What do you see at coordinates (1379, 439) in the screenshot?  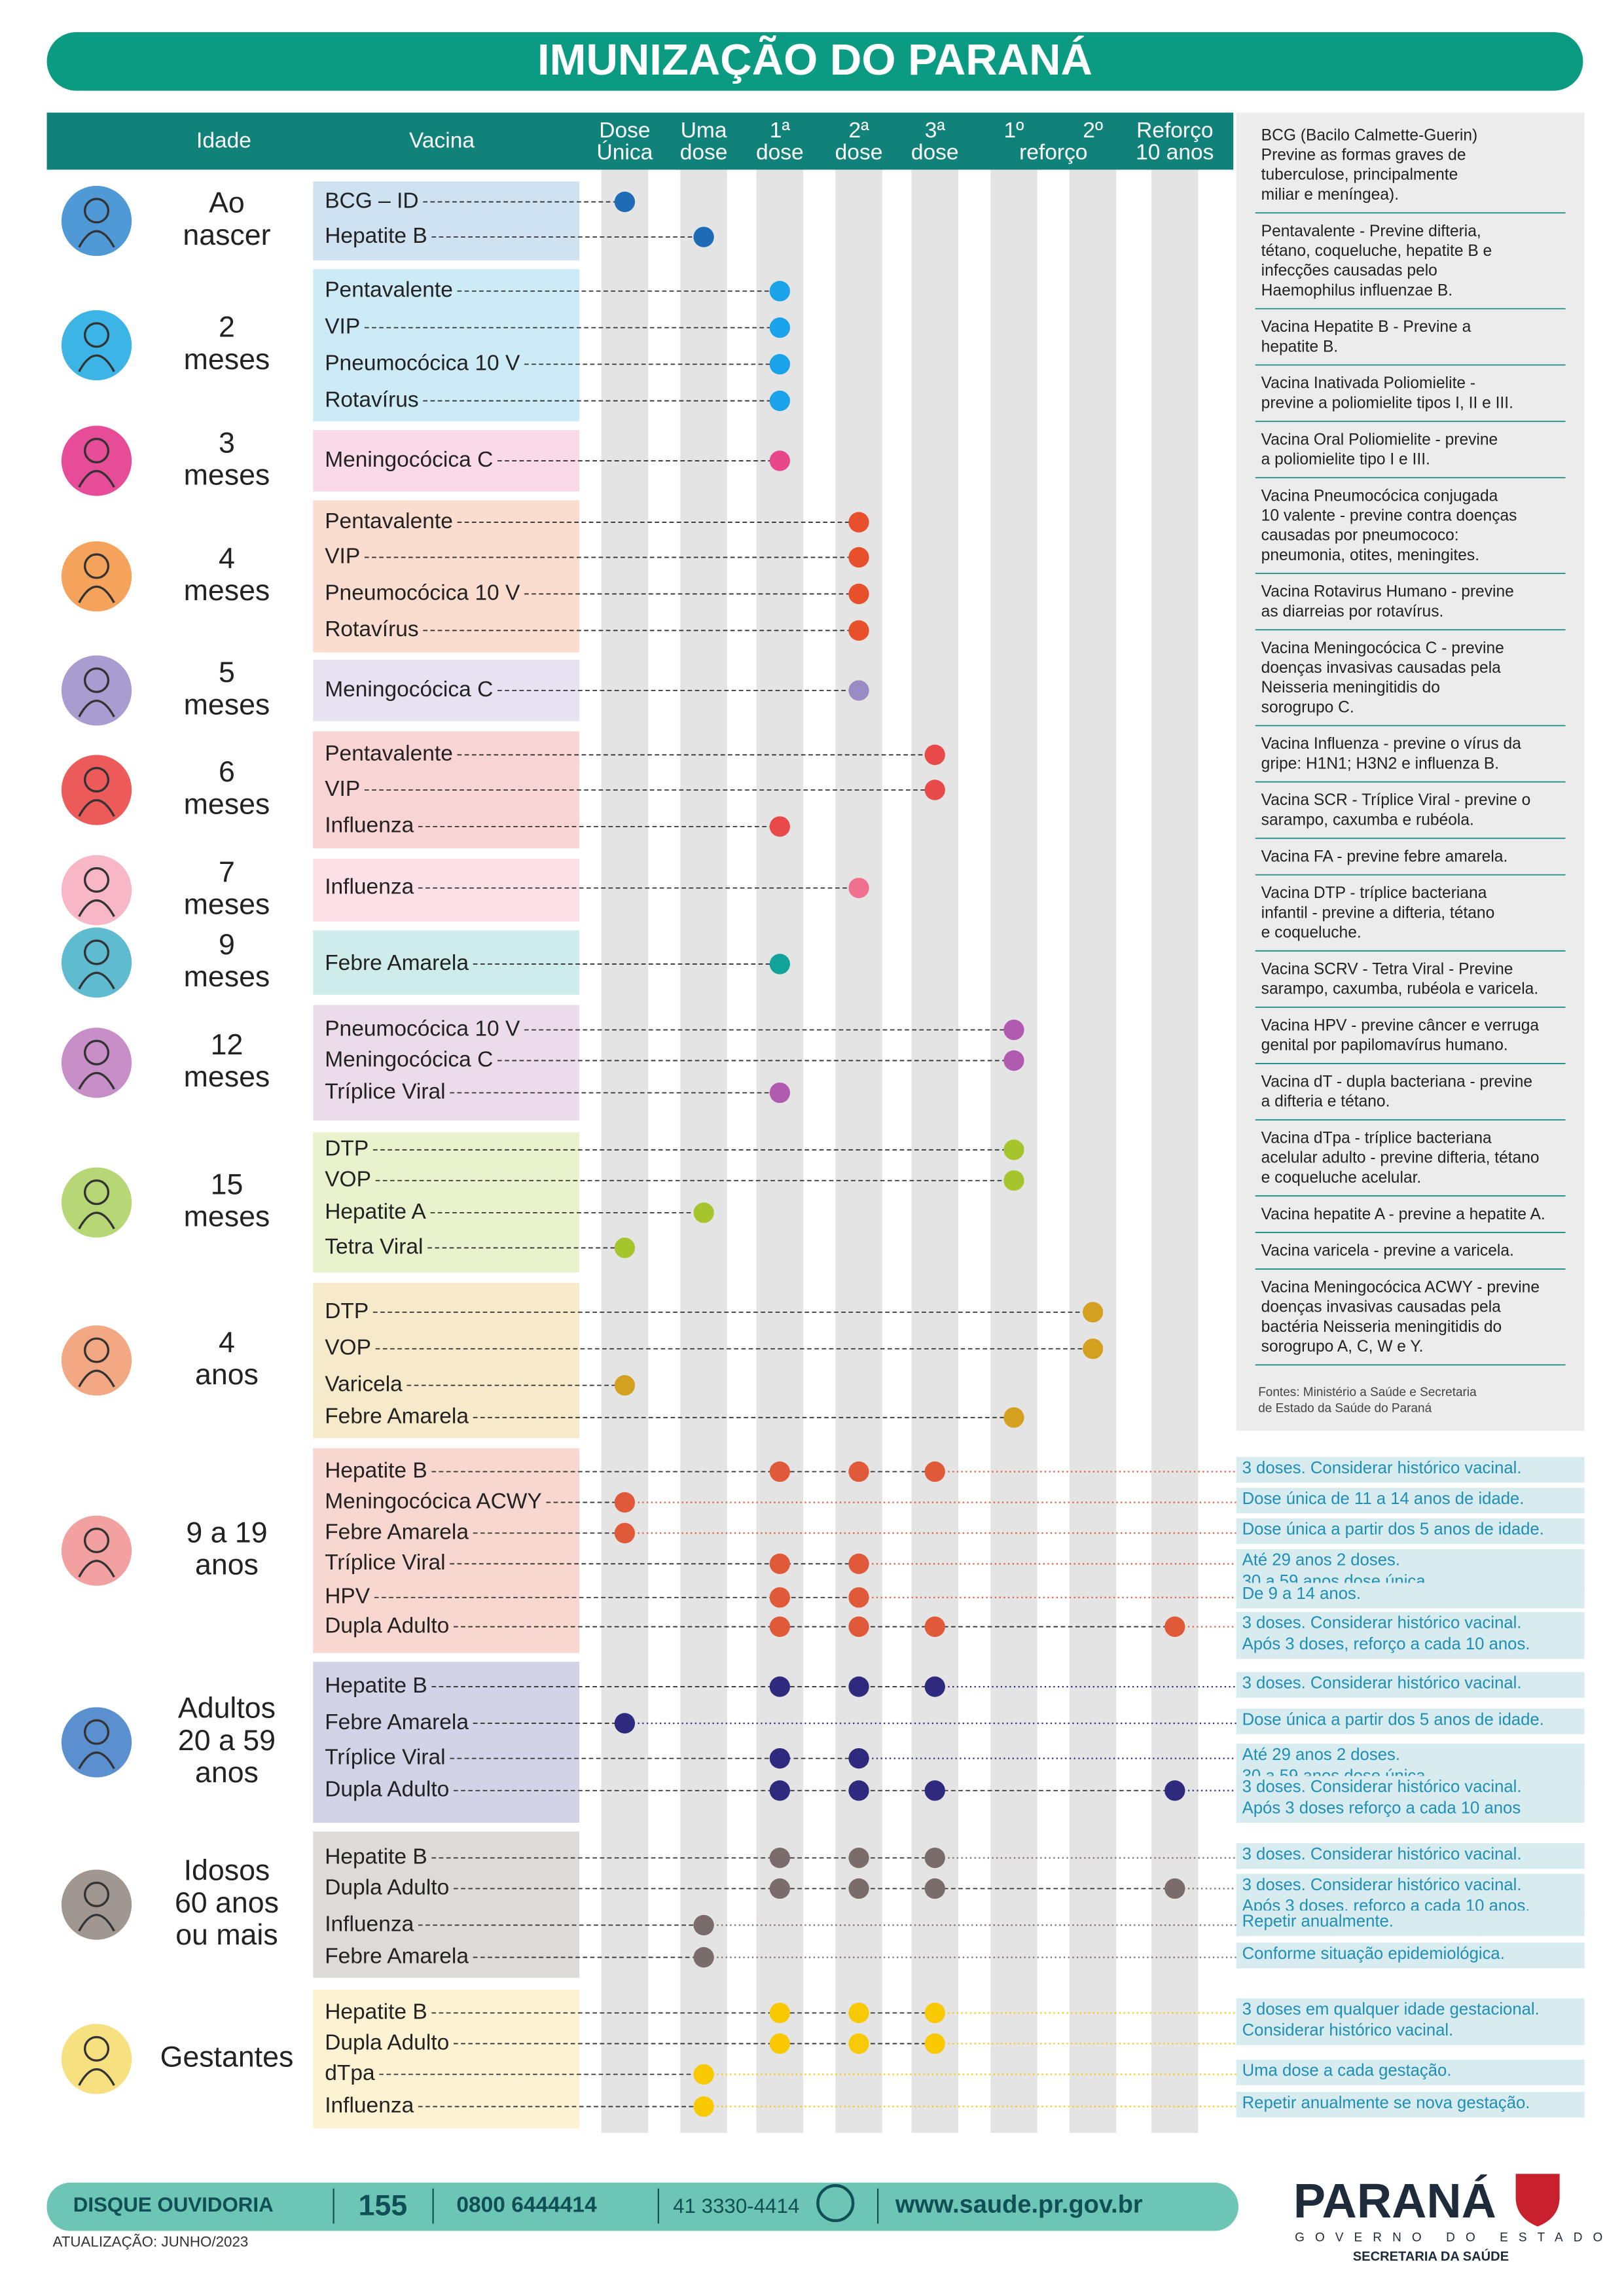 I see `description-text: Vacina Oral Poliomielite - previne` at bounding box center [1379, 439].